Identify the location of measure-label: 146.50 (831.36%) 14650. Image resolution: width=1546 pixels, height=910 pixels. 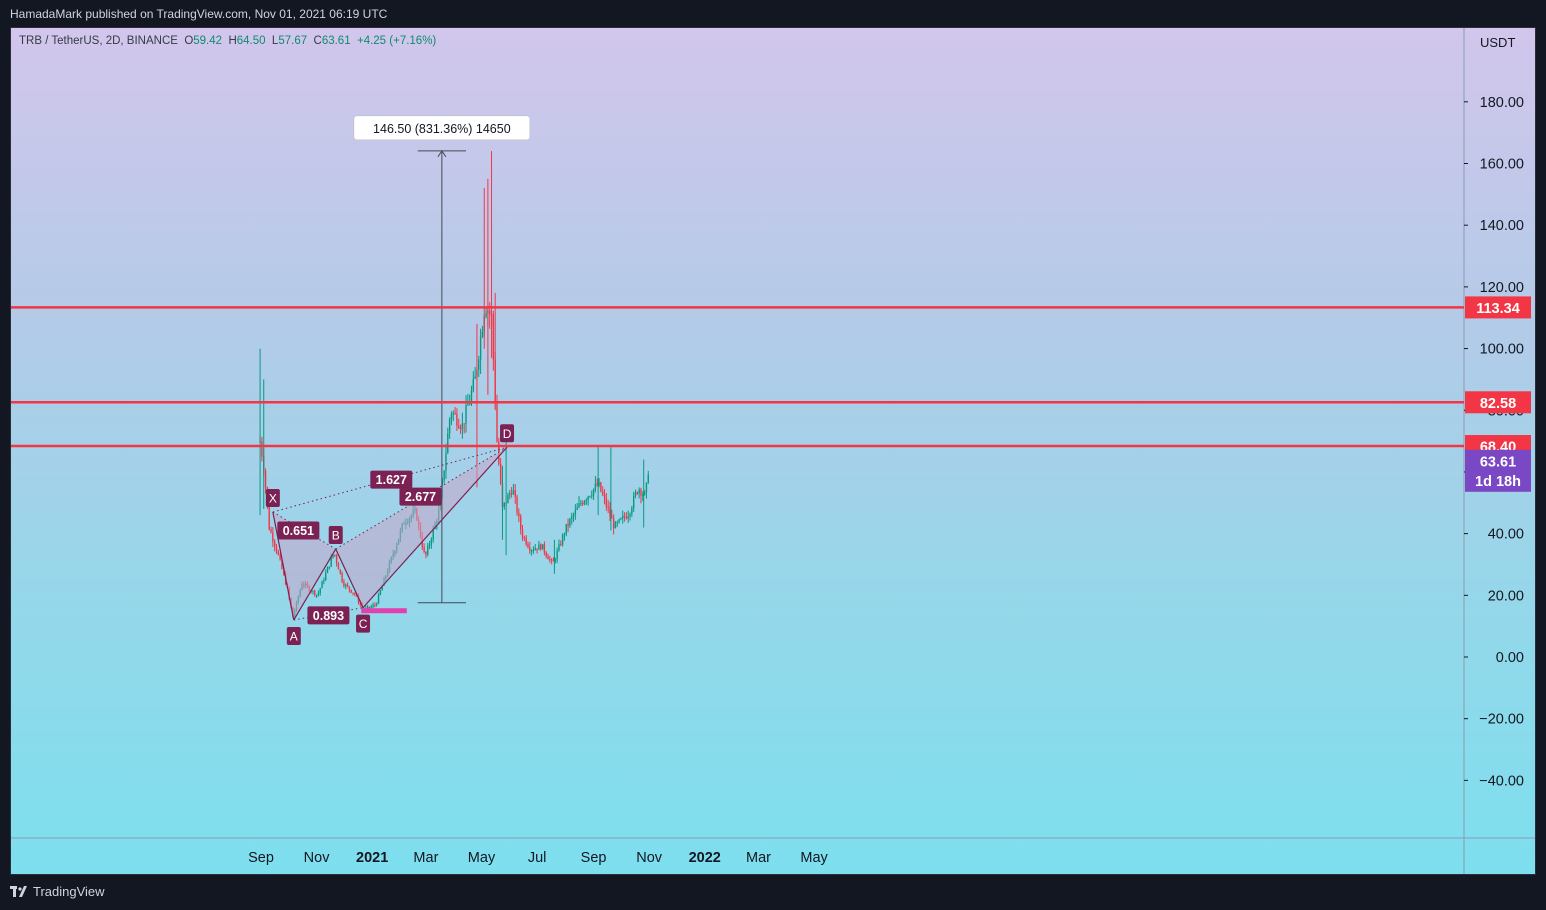
(442, 129).